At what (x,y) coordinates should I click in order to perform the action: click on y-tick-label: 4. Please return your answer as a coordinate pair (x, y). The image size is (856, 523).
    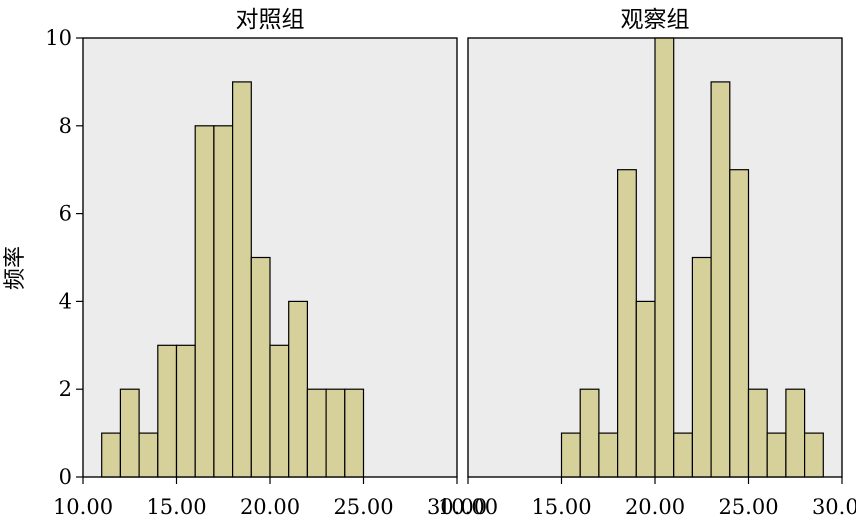
    Looking at the image, I should click on (65, 301).